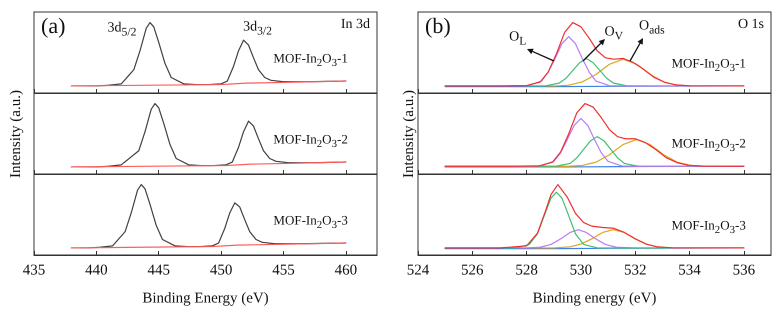  What do you see at coordinates (346, 270) in the screenshot?
I see `x-tick-label: 460` at bounding box center [346, 270].